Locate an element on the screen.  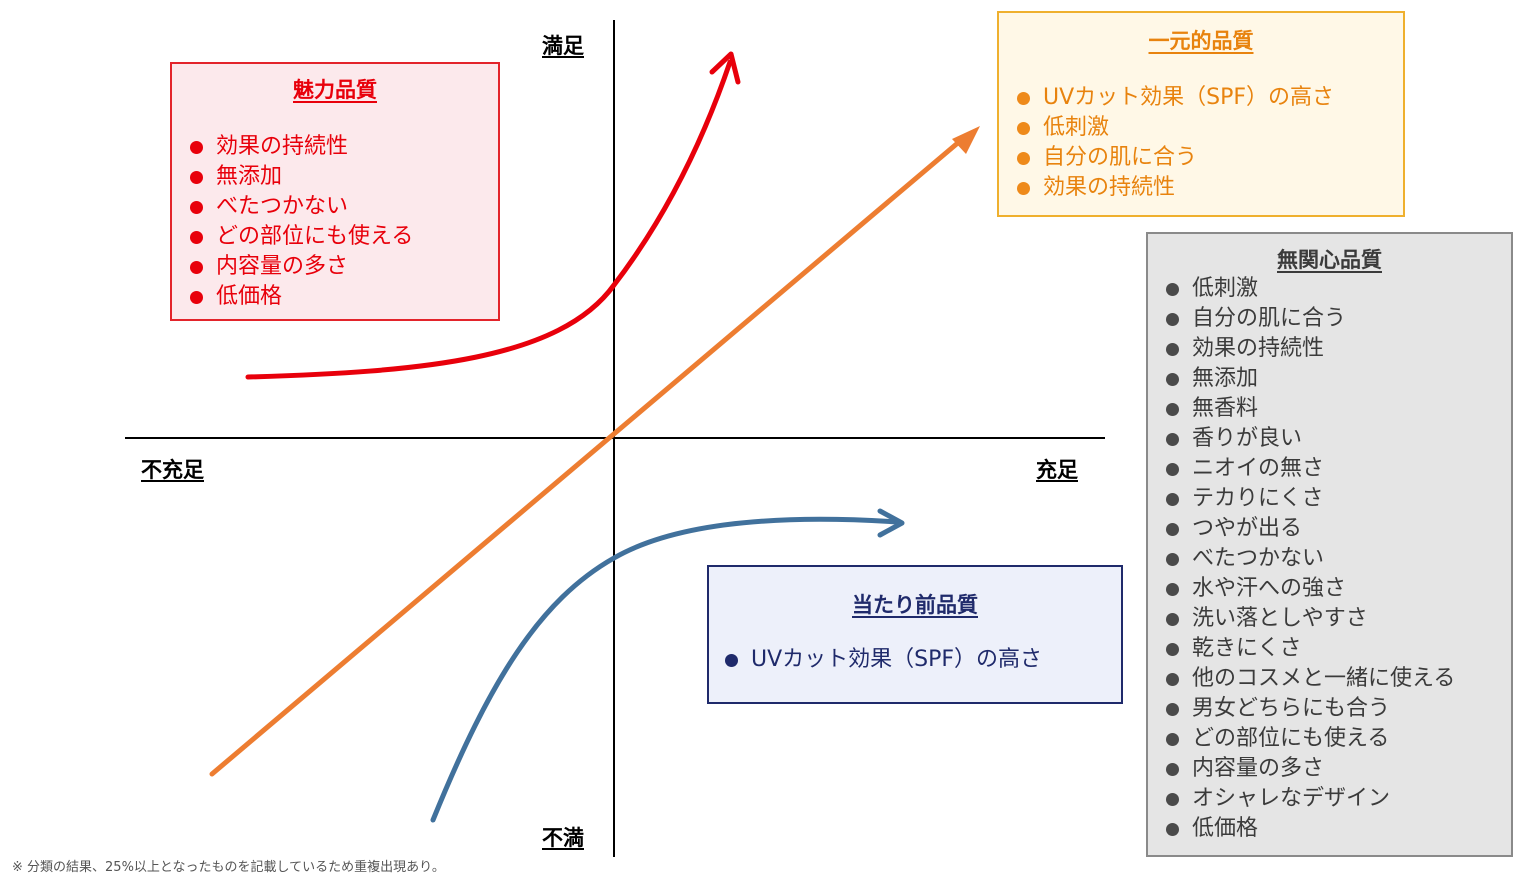
attractive-quality-list: 効果の持続性 無添加 べたつかない どの部位にも使える 内容量の多さ 低価格 is located at coordinates (344, 222).